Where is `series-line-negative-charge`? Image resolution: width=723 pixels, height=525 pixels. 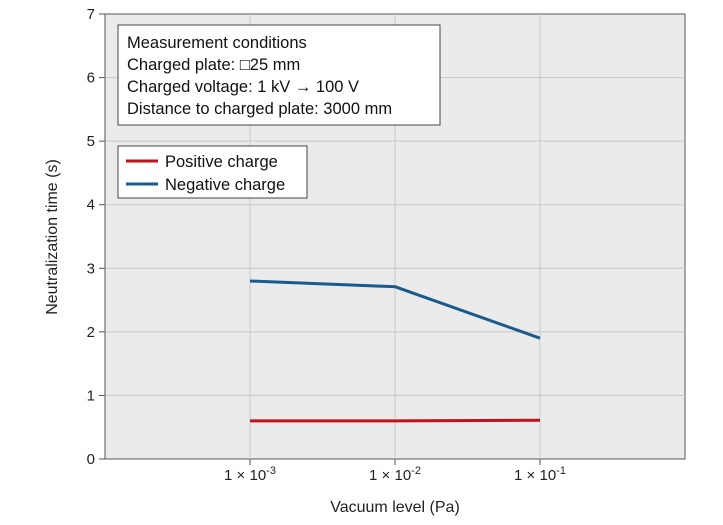 series-line-negative-charge is located at coordinates (395, 309).